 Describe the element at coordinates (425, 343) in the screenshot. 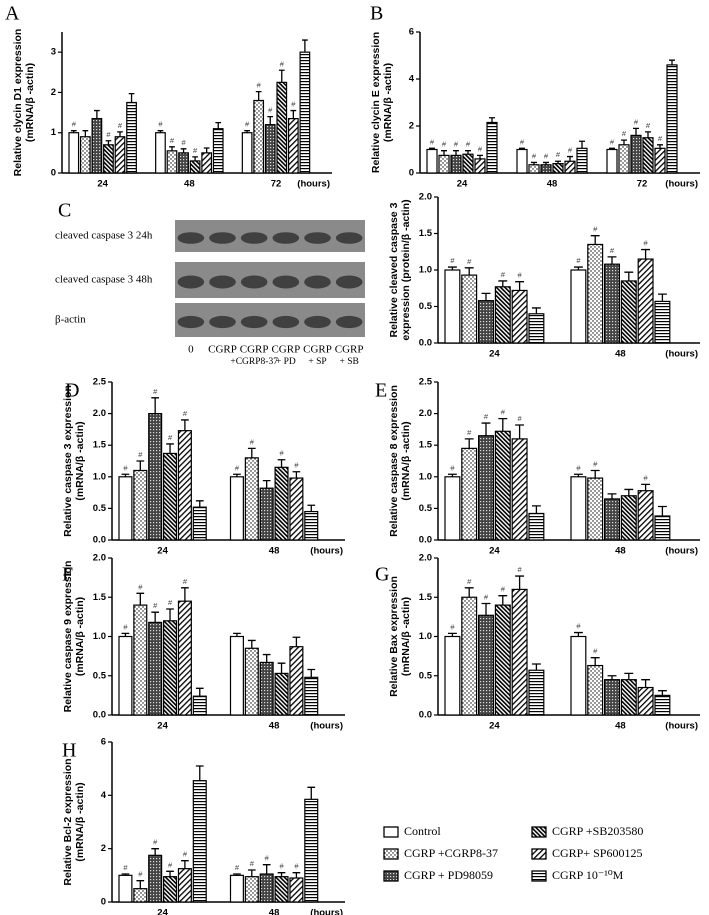

I see `y-tick-label: 0.0` at that location.